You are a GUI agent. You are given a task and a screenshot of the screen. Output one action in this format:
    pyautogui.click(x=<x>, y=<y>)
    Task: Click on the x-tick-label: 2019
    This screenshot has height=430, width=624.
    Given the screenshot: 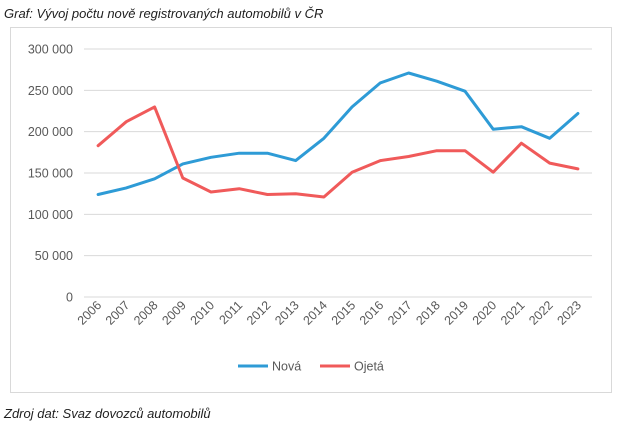 What is the action you would take?
    pyautogui.click(x=457, y=313)
    